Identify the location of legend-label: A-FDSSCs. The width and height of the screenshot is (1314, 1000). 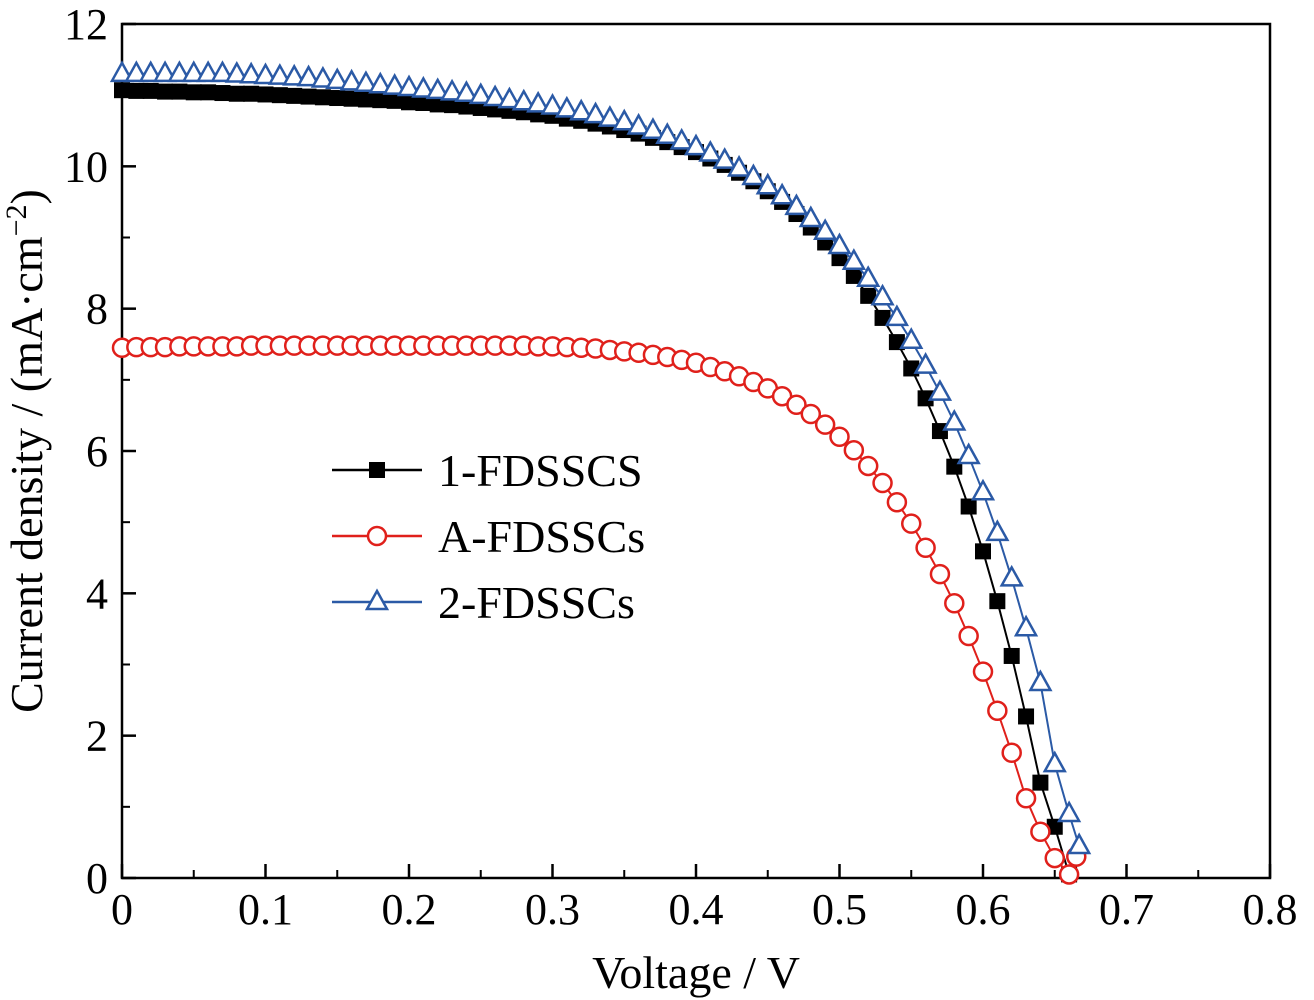
(541, 536).